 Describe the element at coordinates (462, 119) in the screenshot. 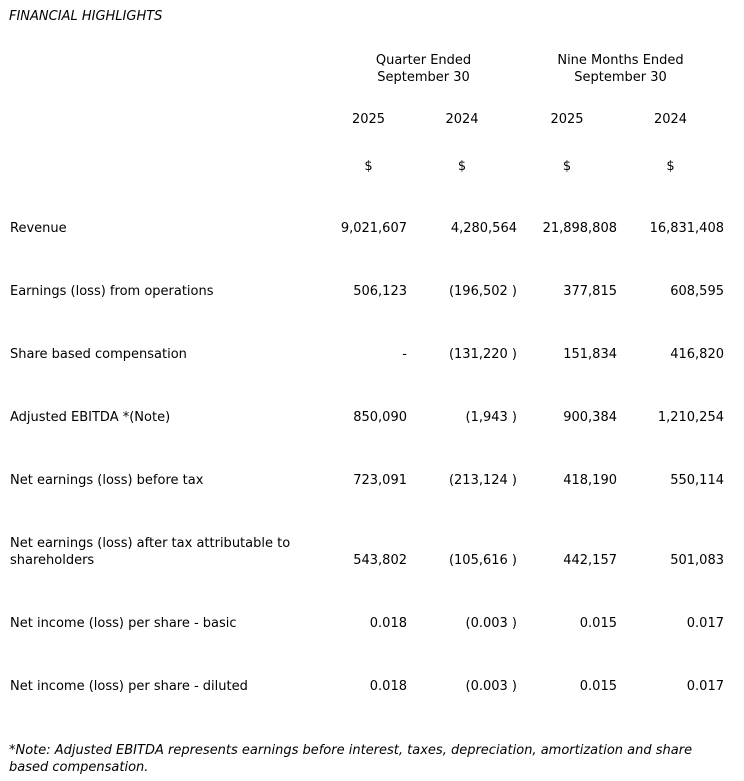

I see `year-header-q-2024: 2024` at that location.